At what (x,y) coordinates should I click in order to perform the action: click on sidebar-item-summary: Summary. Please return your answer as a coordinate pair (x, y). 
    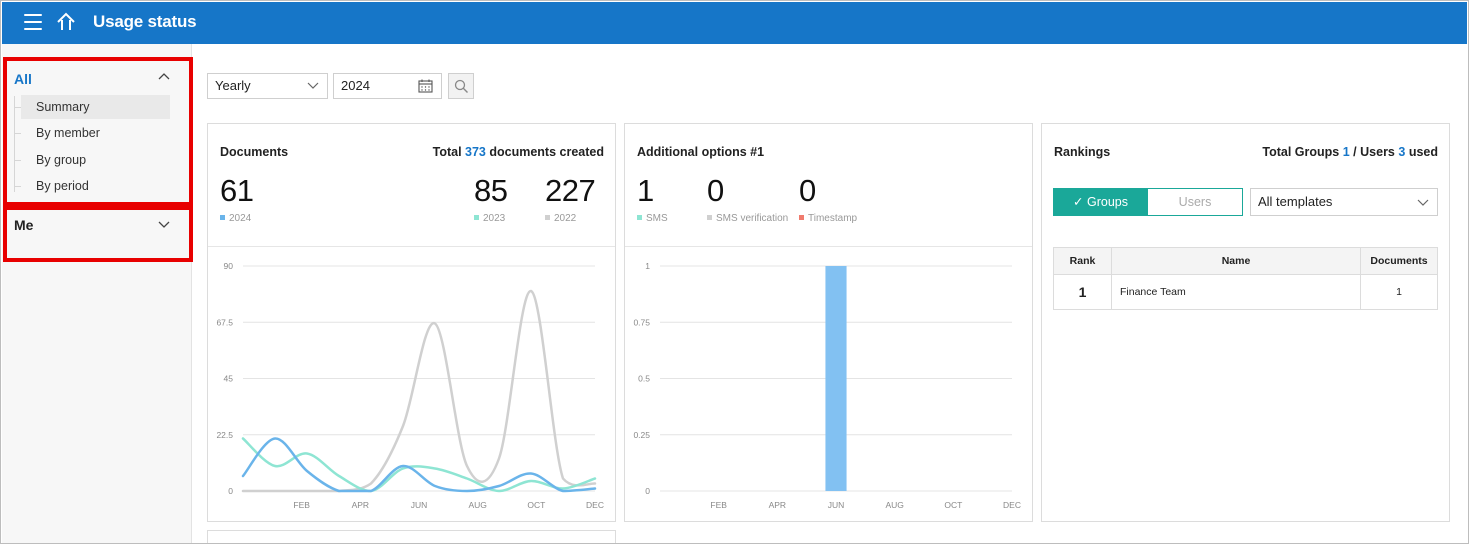
    Looking at the image, I should click on (95, 107).